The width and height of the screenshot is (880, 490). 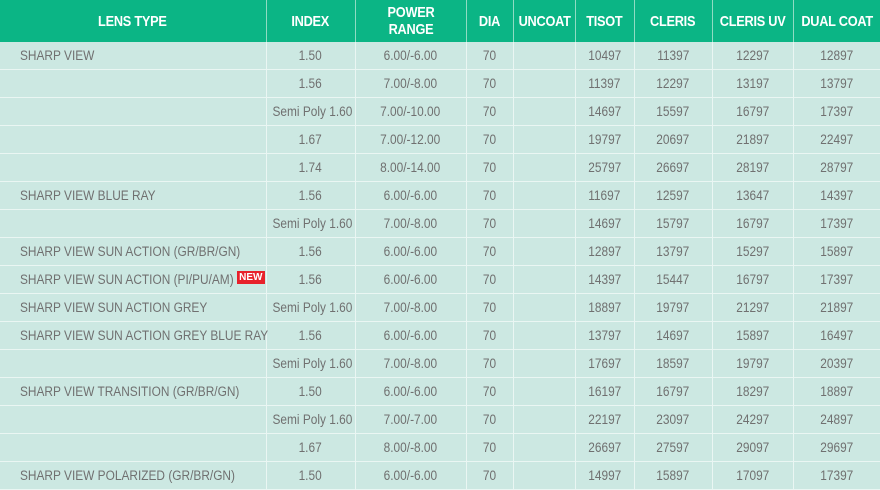 I want to click on cell-cleris: 23097, so click(x=673, y=419).